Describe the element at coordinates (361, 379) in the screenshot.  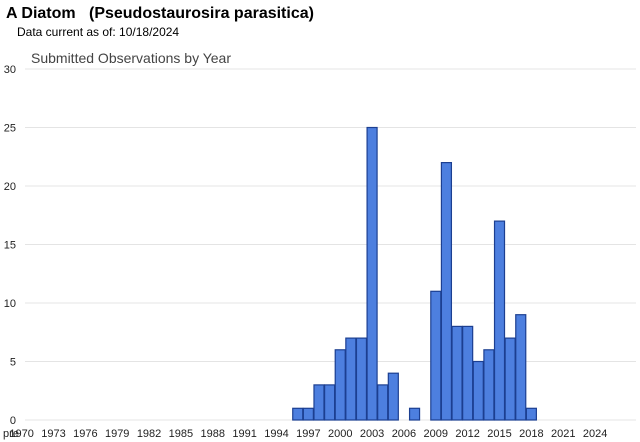
I see `bar-2002` at that location.